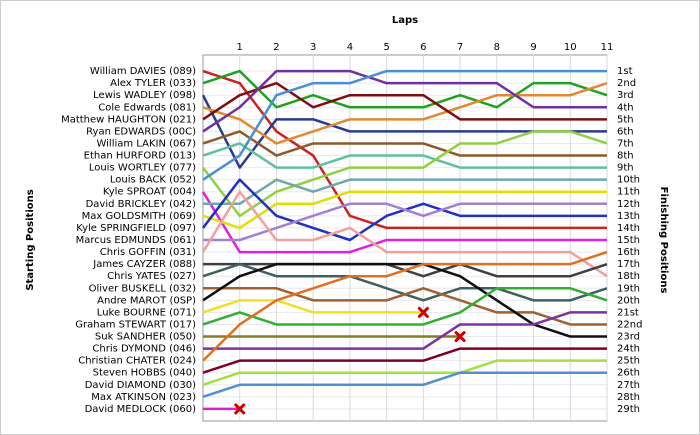 This screenshot has width=700, height=435. What do you see at coordinates (460, 47) in the screenshot?
I see `x-tick-label: 7` at bounding box center [460, 47].